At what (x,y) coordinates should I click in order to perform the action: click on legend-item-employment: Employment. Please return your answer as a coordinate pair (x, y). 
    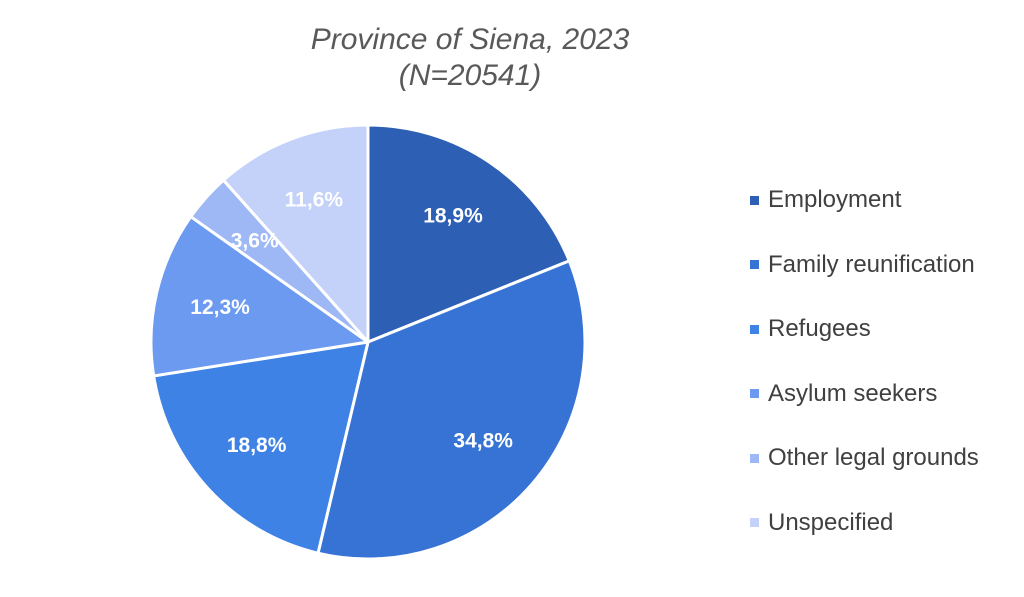
    Looking at the image, I should click on (885, 200).